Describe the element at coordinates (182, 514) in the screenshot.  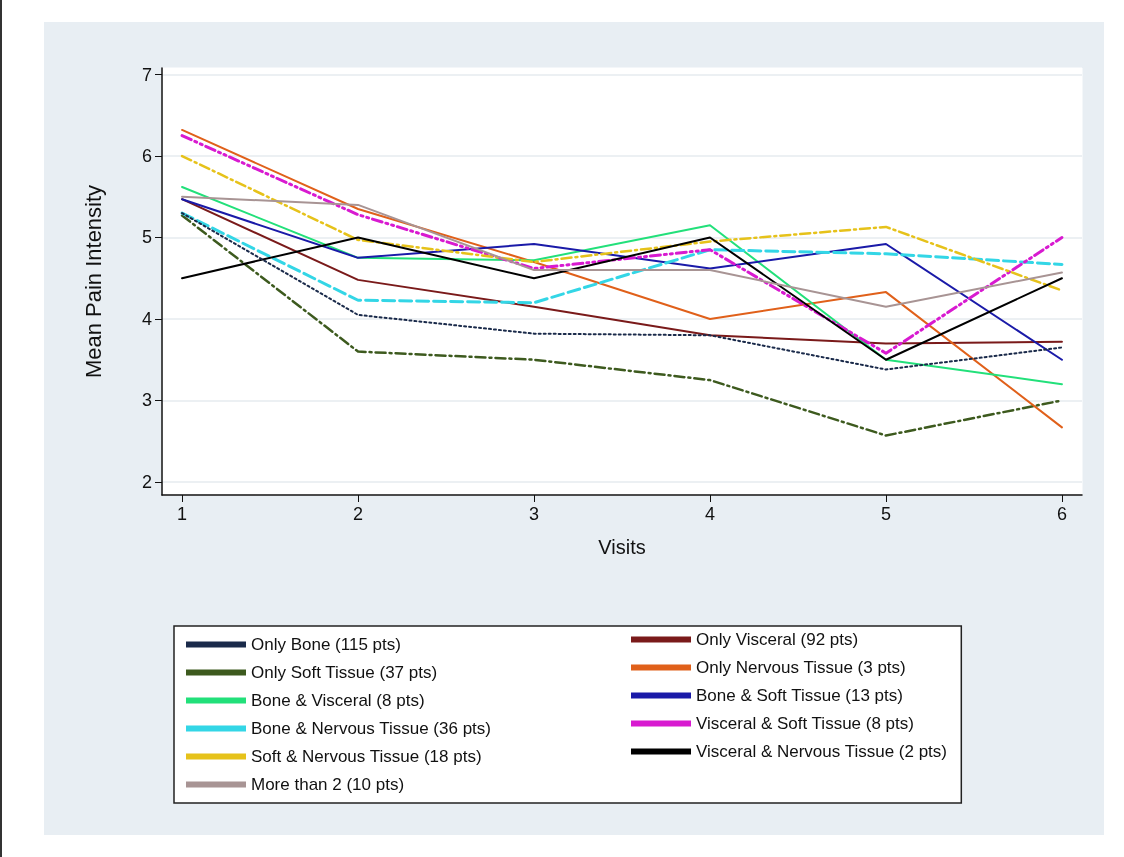
I see `x-tick-label: 1` at that location.